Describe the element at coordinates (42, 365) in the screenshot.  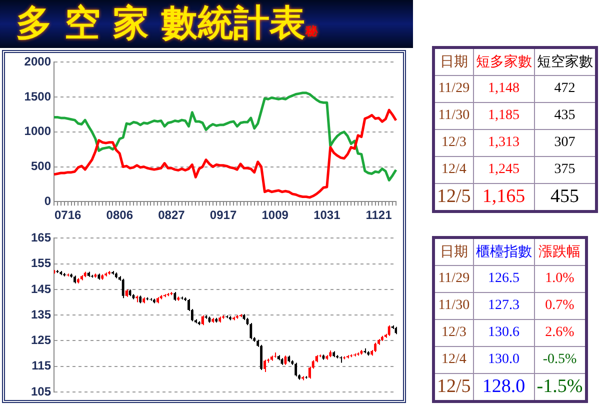
I see `y-tick-label: 115` at that location.